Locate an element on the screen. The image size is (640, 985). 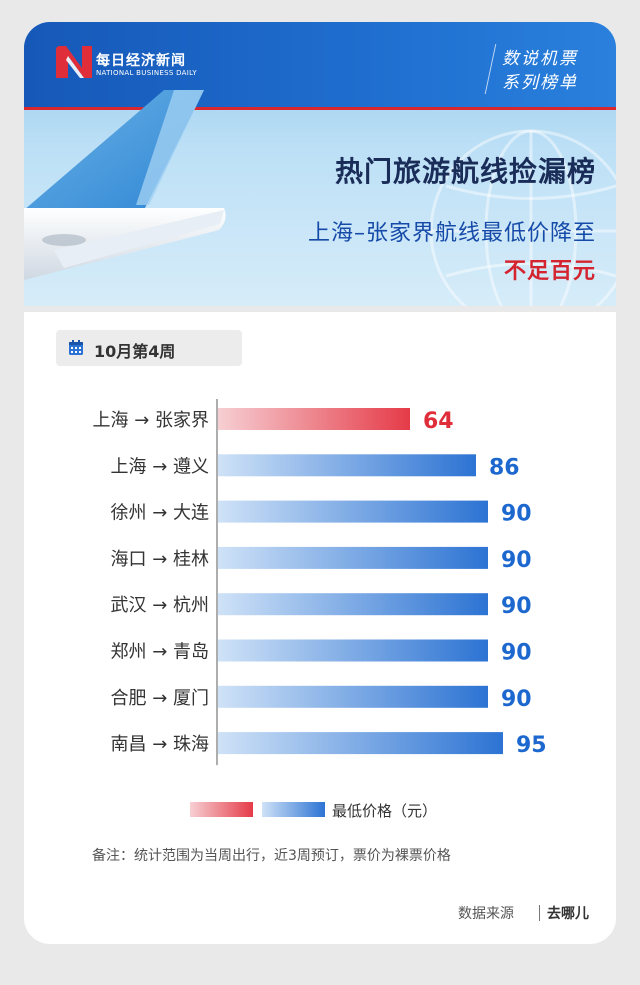
series-title-line1: 数说机票 is located at coordinates (540, 59).